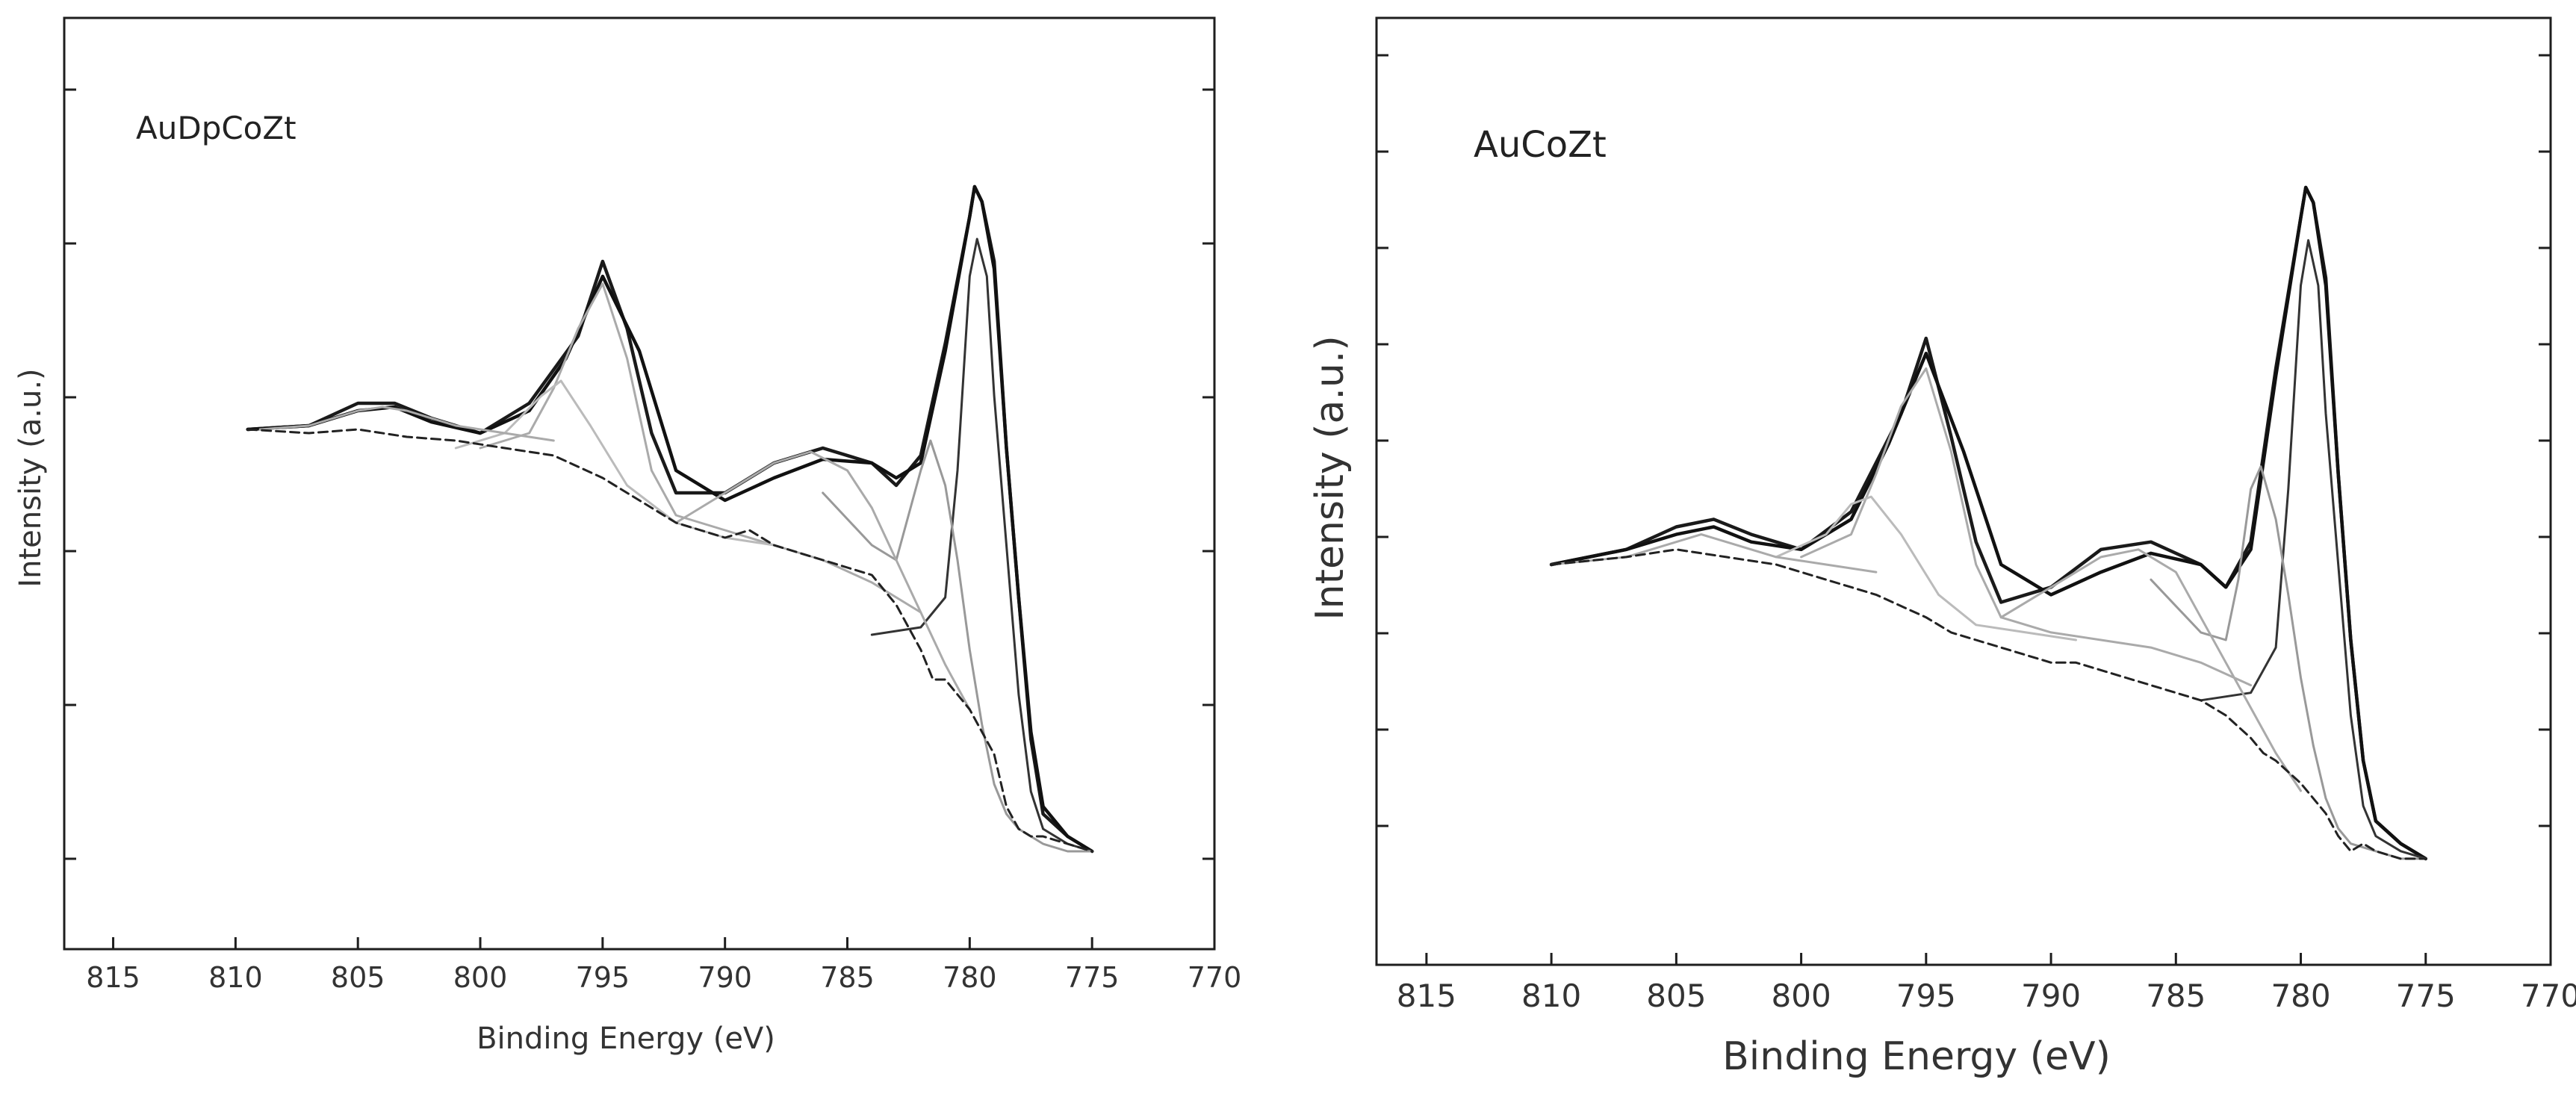 Image resolution: width=2576 pixels, height=1097 pixels. I want to click on panel-title: AuCoZt, so click(1540, 145).